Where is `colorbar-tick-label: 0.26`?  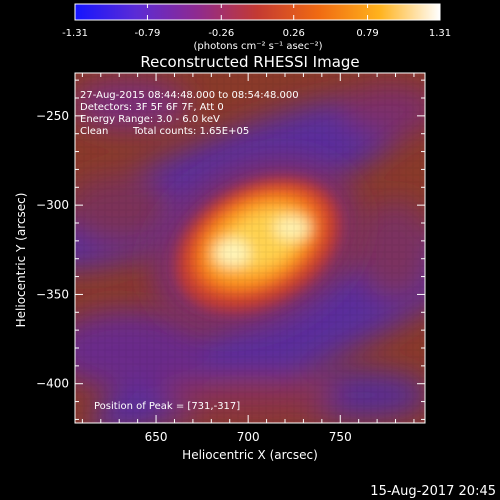
colorbar-tick-label: 0.26 is located at coordinates (294, 33).